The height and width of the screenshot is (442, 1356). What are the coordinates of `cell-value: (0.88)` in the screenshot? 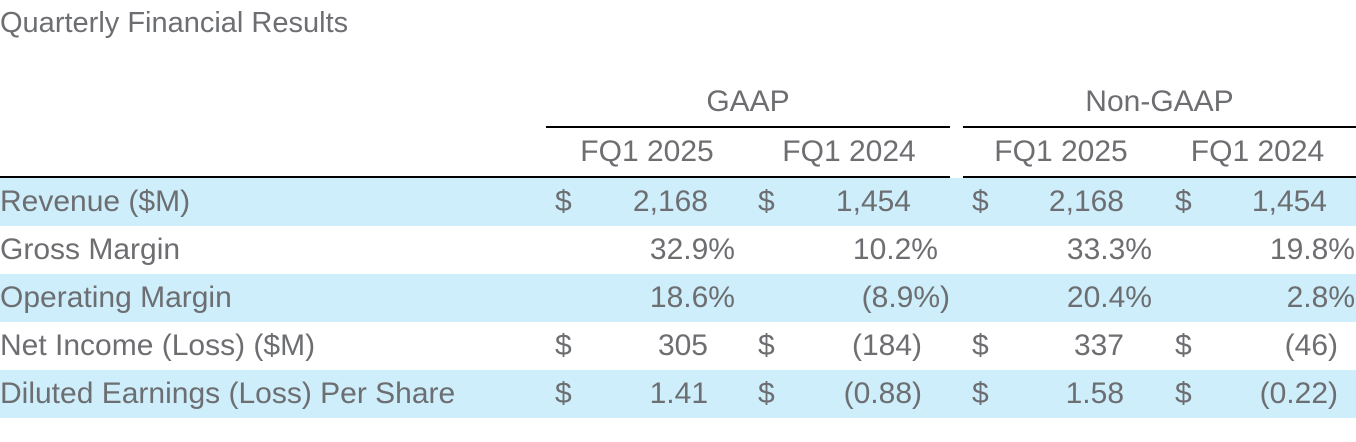 It's located at (882, 393).